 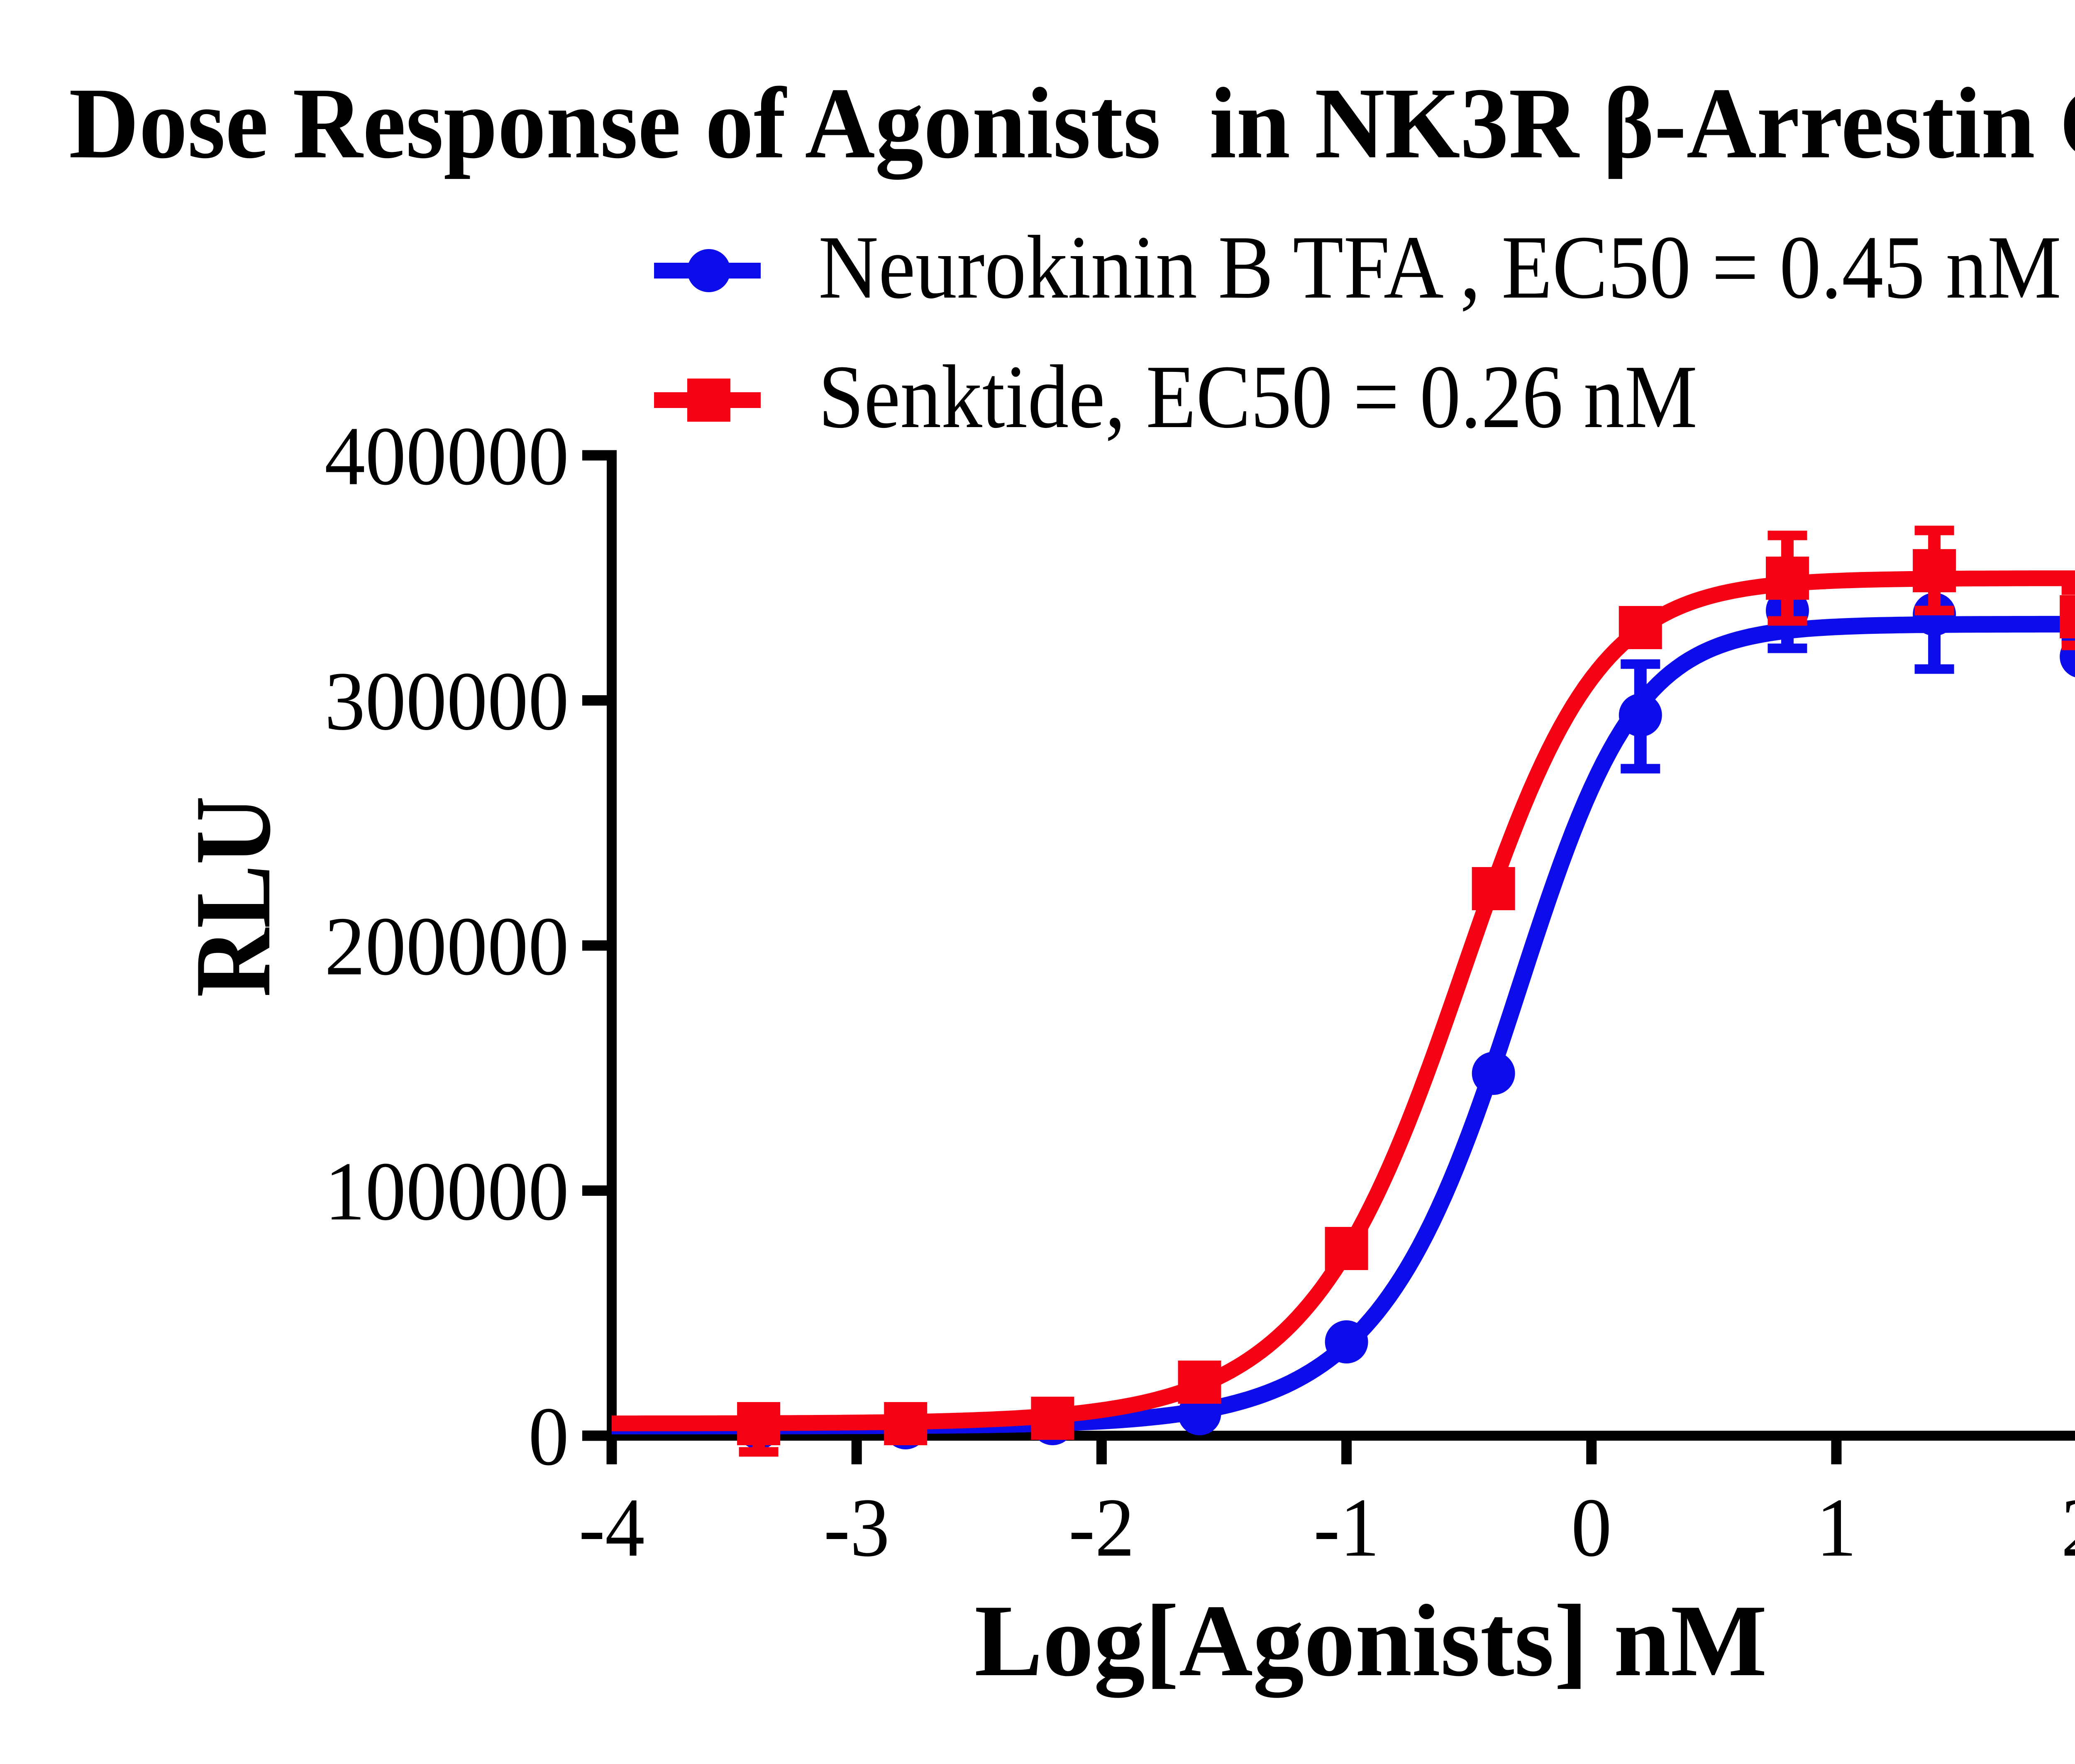 I want to click on svg-text: -2, so click(x=1102, y=1527).